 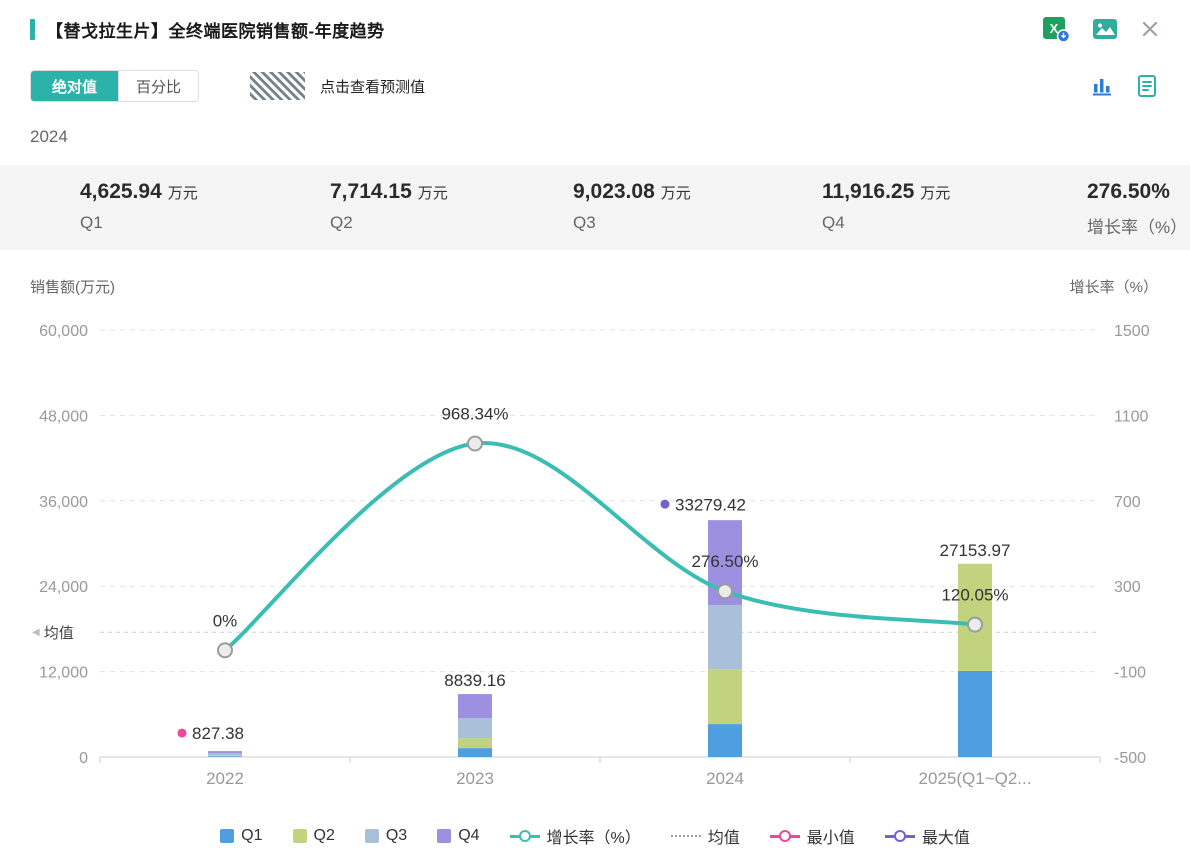 I want to click on legend-label: Q1, so click(x=252, y=835).